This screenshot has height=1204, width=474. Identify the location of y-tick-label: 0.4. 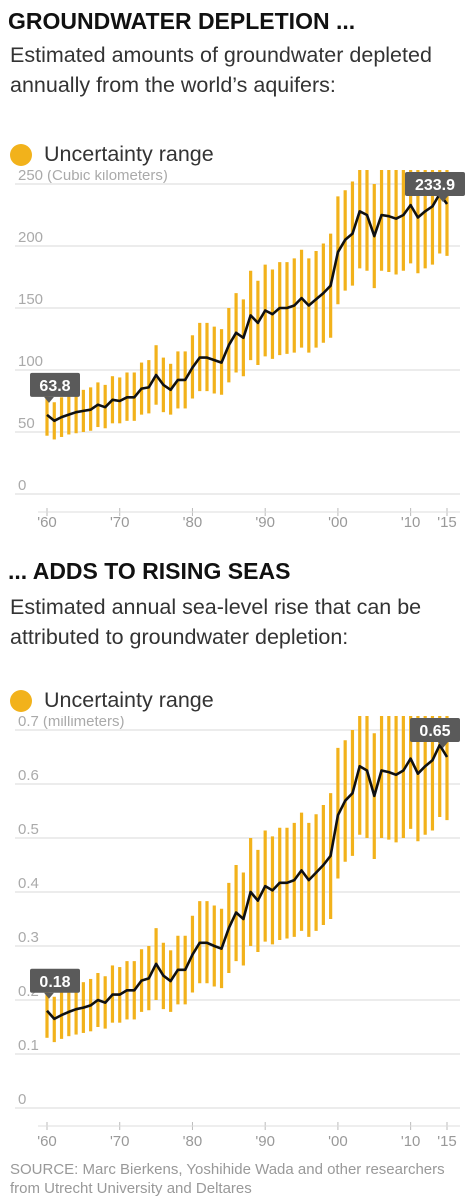
(28, 883).